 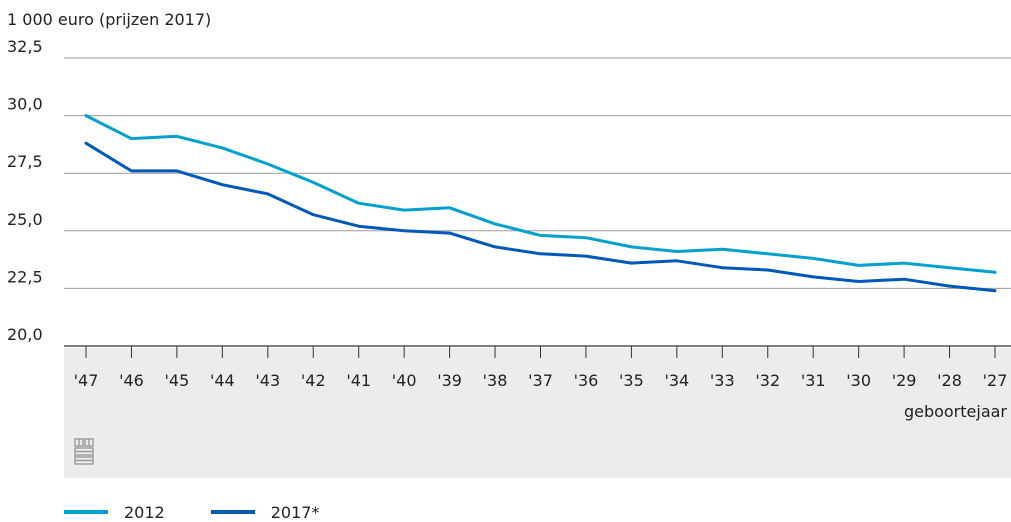 I want to click on x-tick-label: '33, so click(x=722, y=380).